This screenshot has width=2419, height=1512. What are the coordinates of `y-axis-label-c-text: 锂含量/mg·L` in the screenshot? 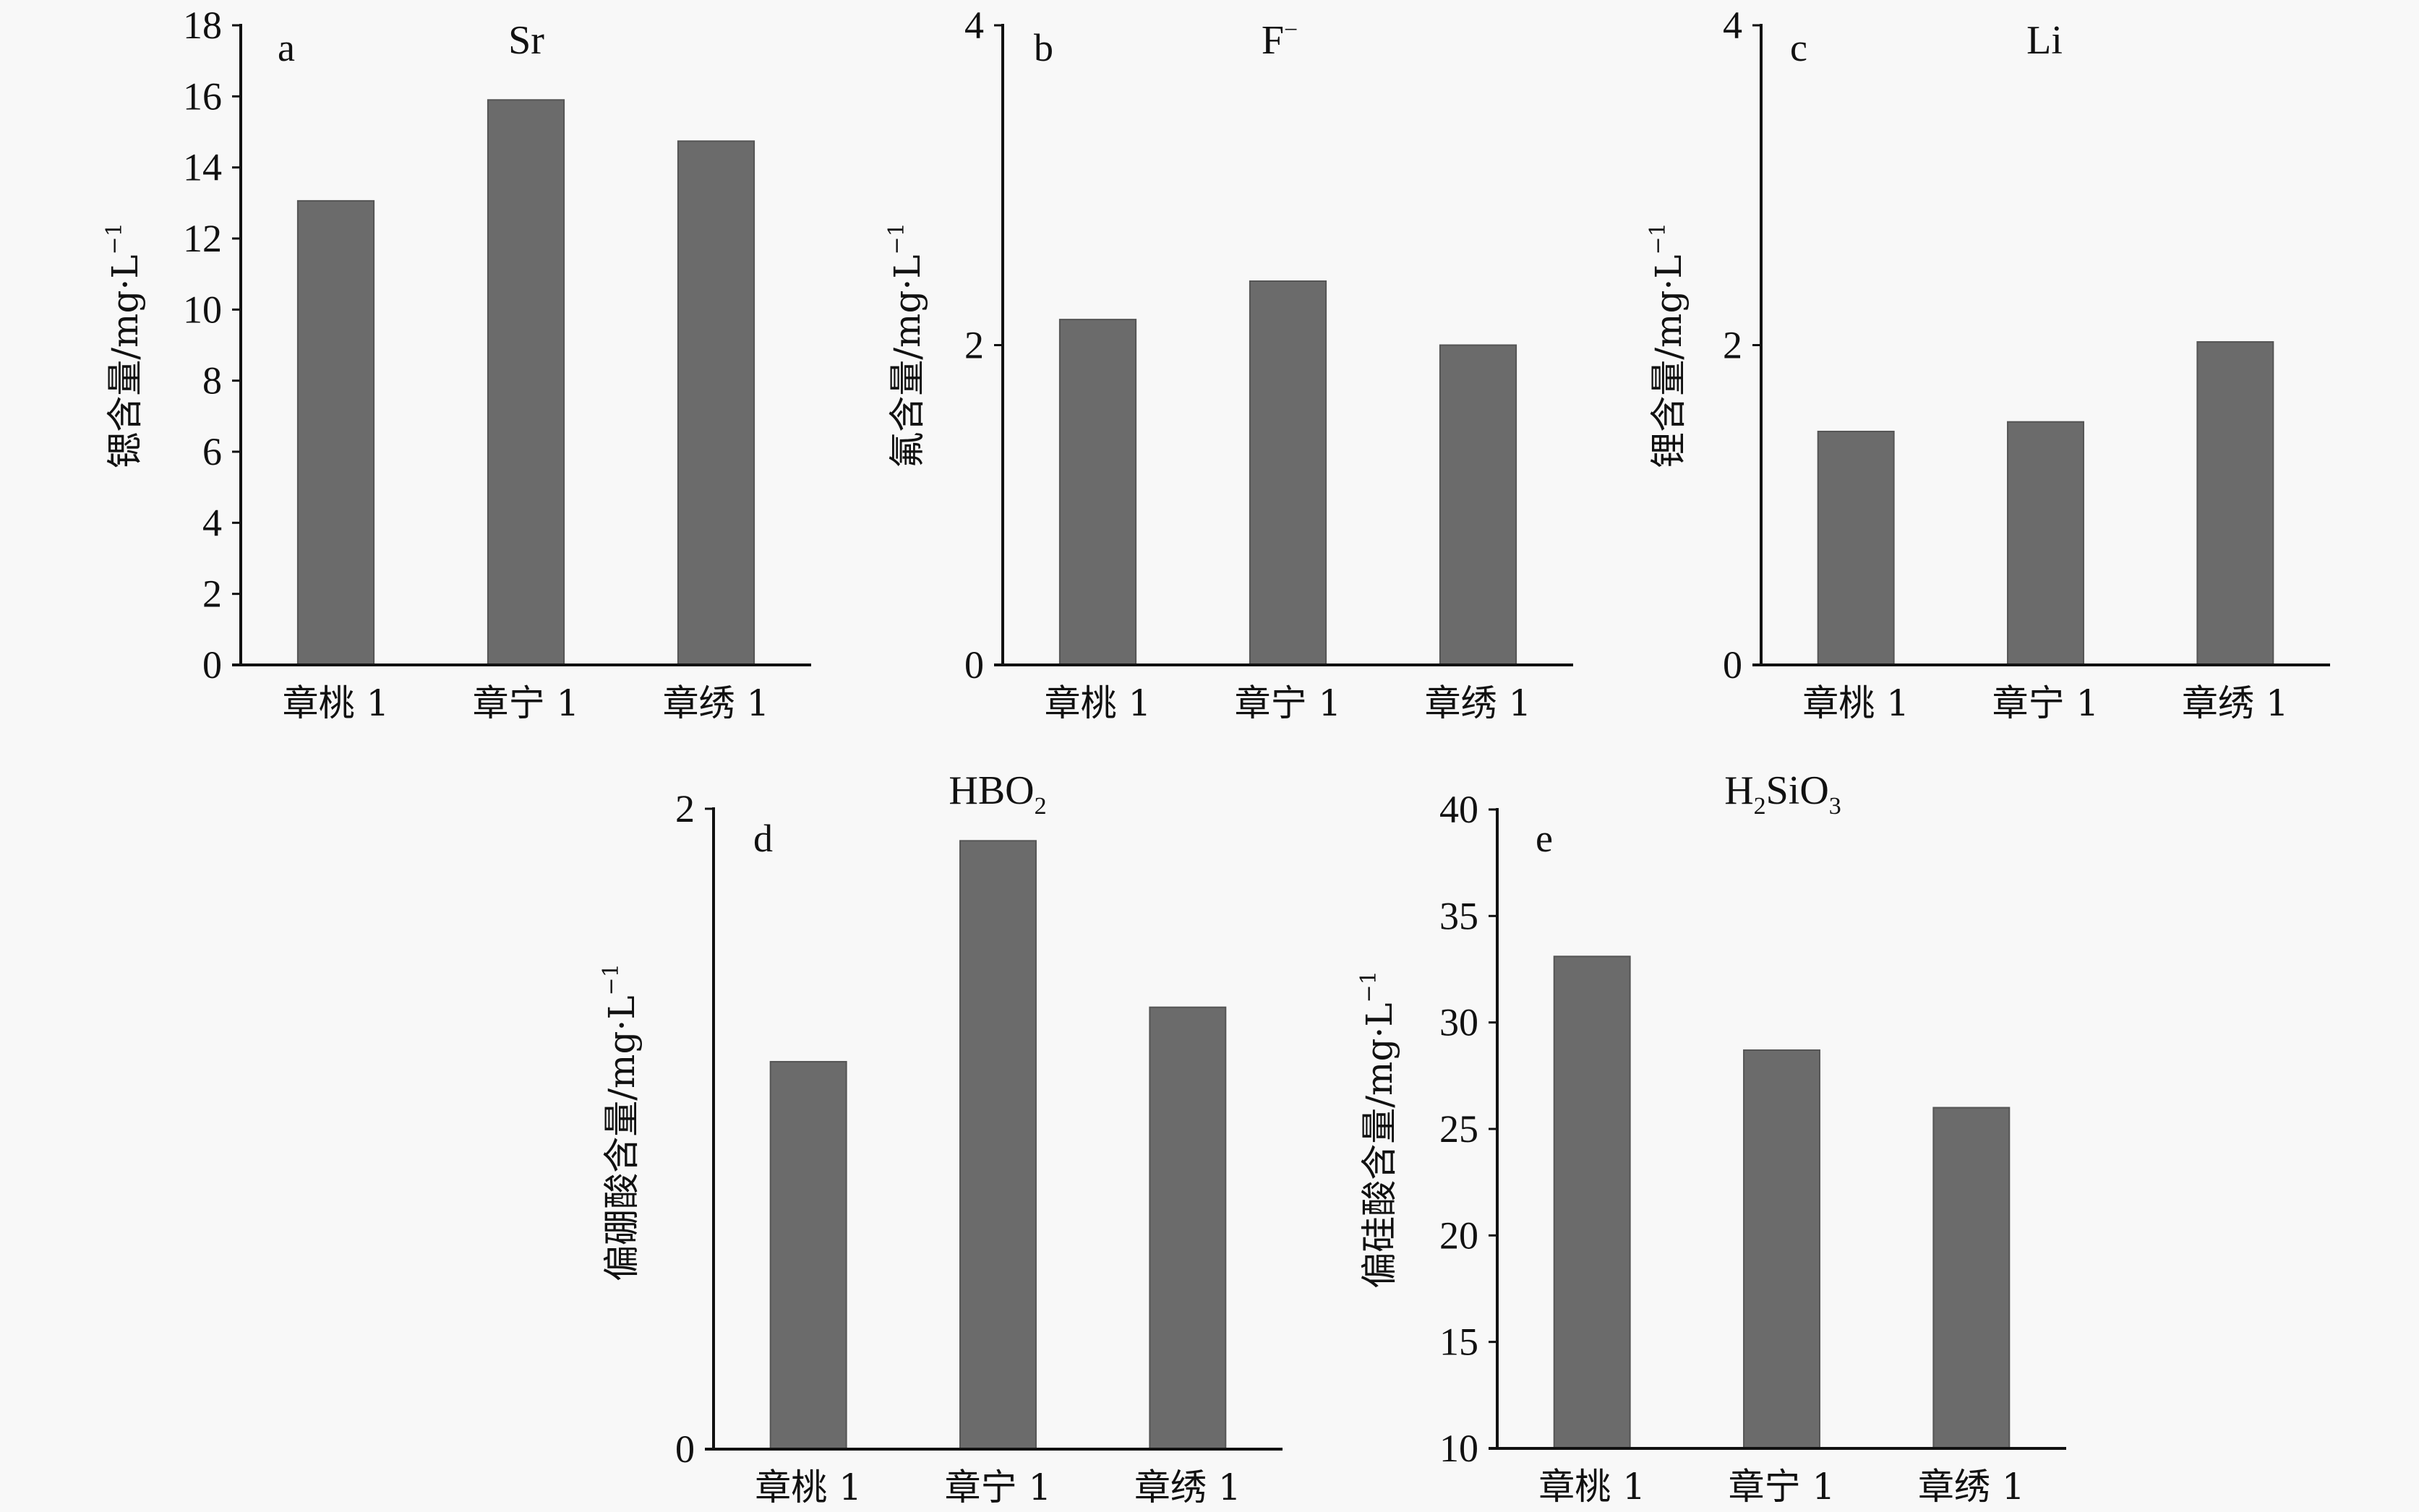 It's located at (1669, 361).